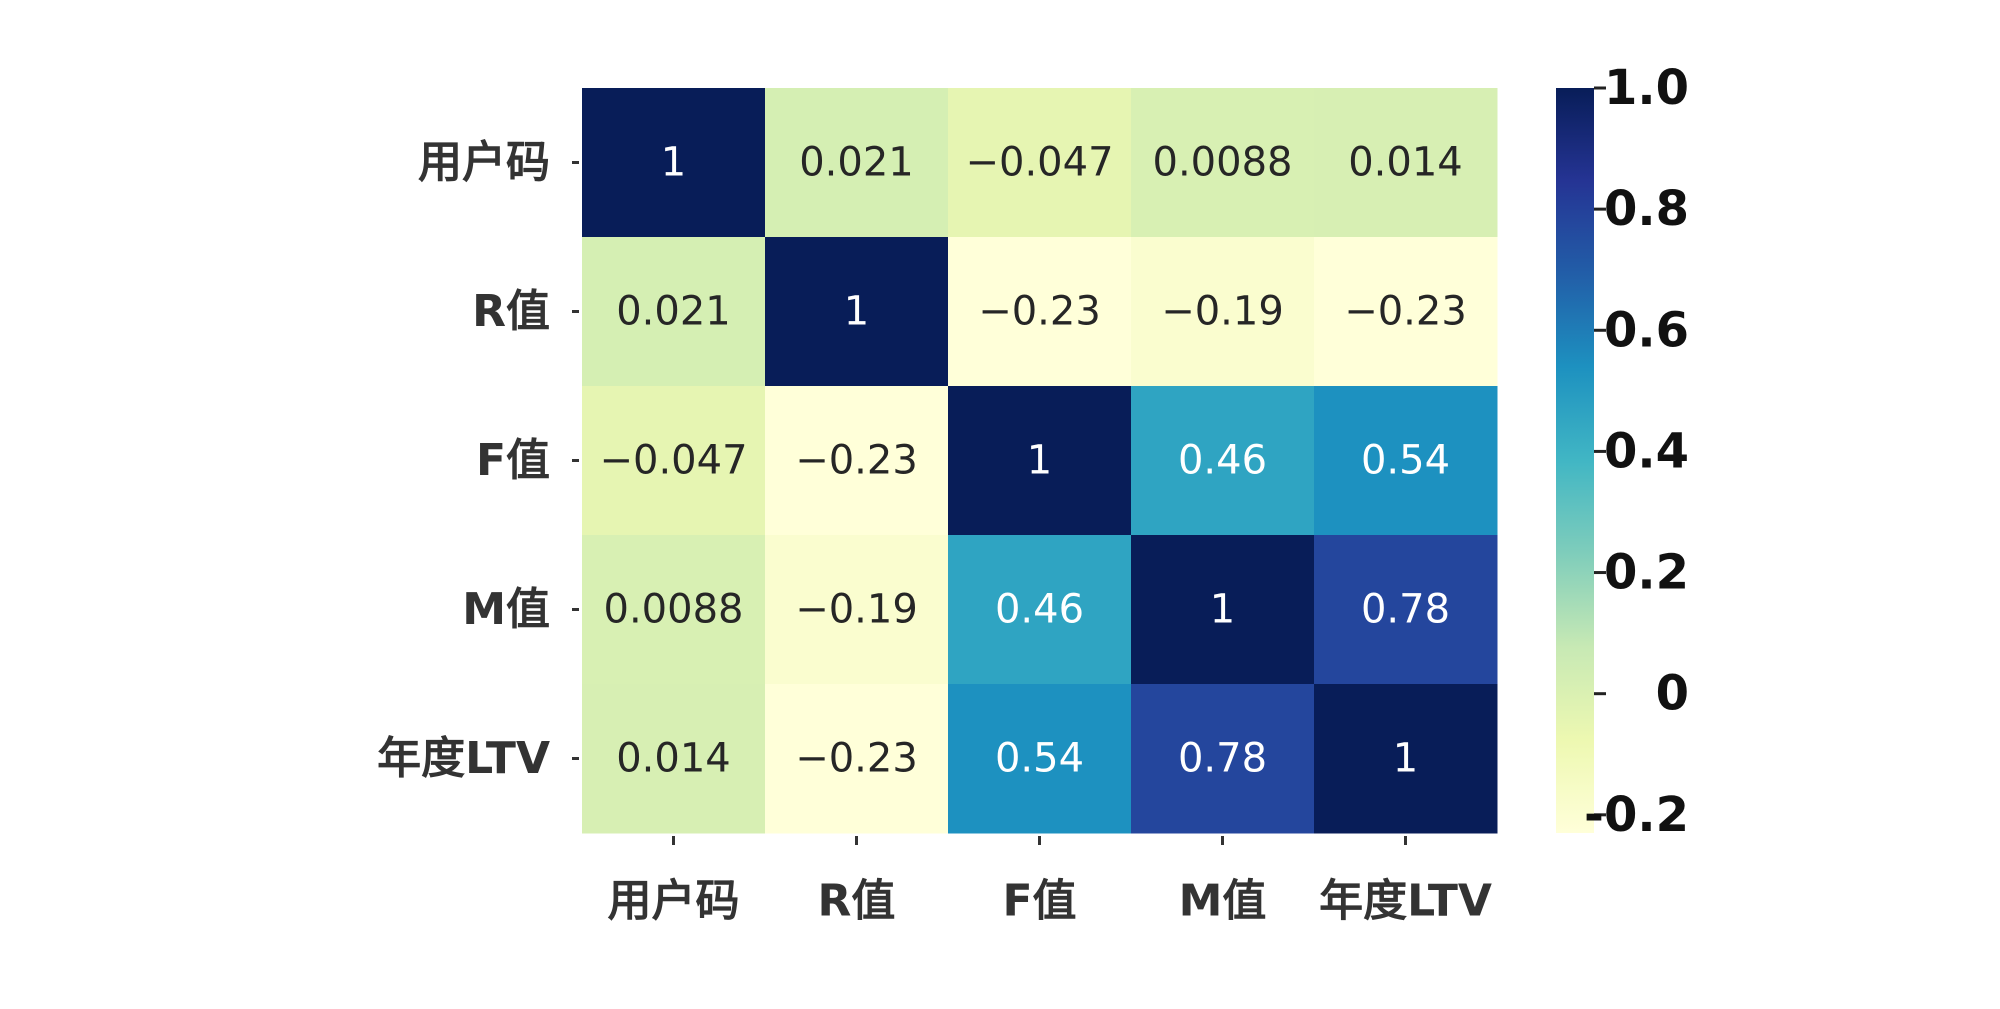  What do you see at coordinates (674, 901) in the screenshot?
I see `x-tick-label: 用户码` at bounding box center [674, 901].